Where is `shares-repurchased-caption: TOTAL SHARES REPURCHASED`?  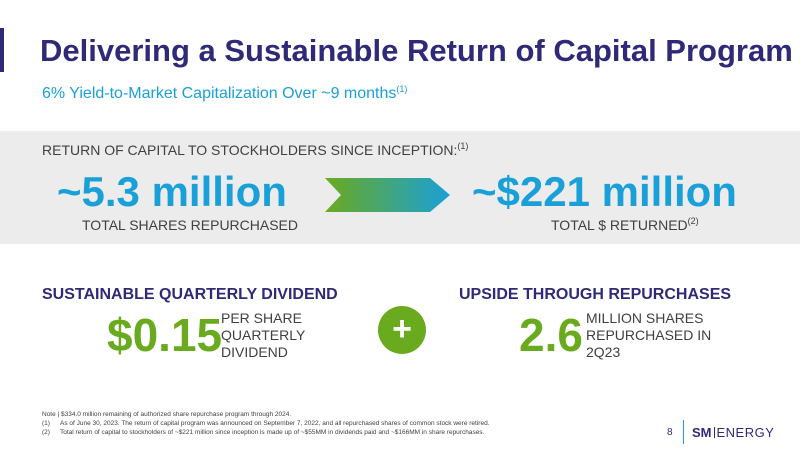 shares-repurchased-caption: TOTAL SHARES REPURCHASED is located at coordinates (190, 225).